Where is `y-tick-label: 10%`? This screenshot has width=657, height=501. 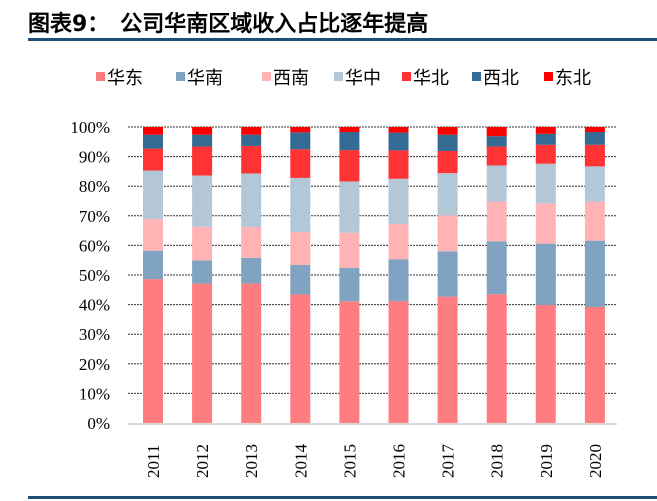
y-tick-label: 10% is located at coordinates (94, 393).